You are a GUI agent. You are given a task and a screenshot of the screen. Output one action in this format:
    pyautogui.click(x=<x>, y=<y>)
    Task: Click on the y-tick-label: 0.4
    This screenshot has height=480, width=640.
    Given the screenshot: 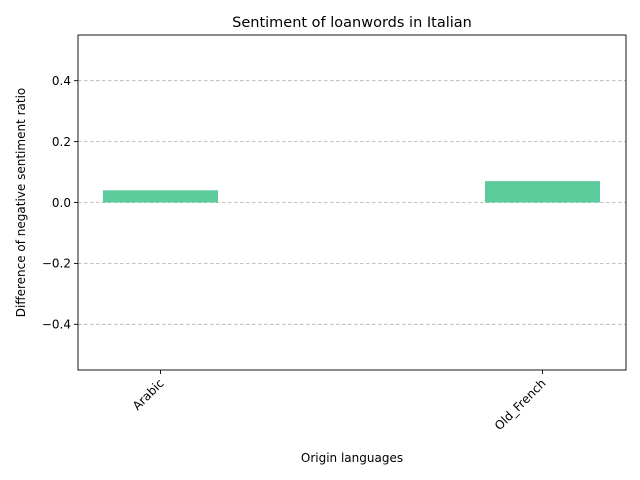 What is the action you would take?
    pyautogui.click(x=61, y=81)
    